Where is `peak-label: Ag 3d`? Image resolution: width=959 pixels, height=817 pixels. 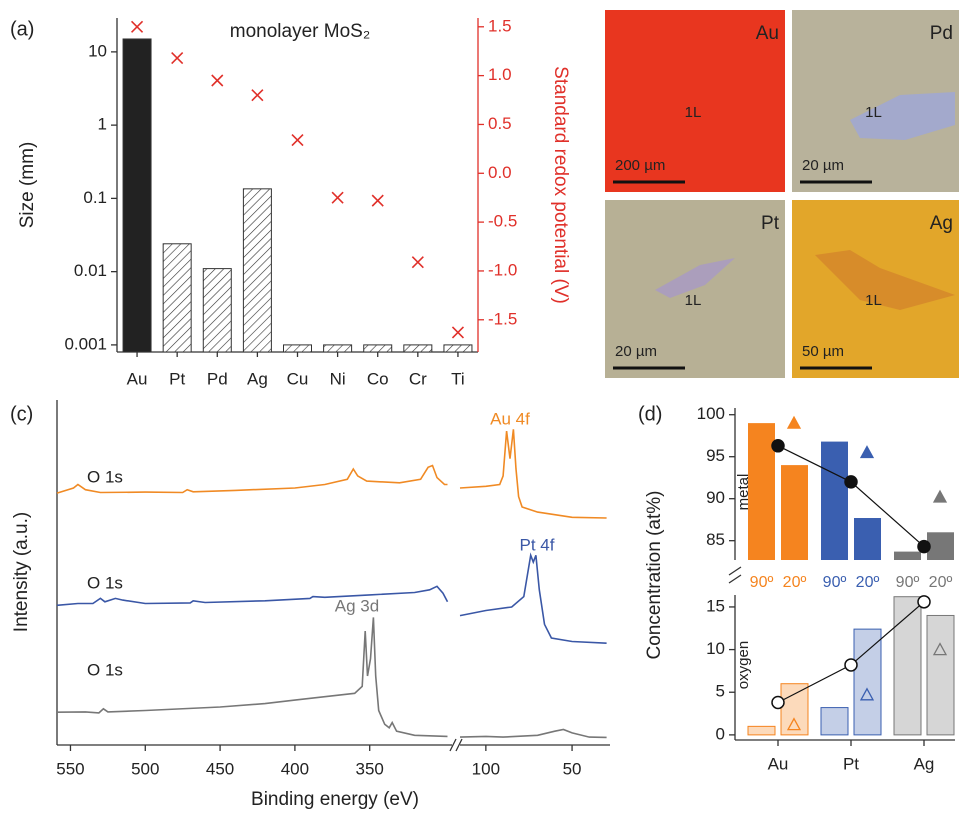
peak-label: Ag 3d is located at coordinates (357, 605).